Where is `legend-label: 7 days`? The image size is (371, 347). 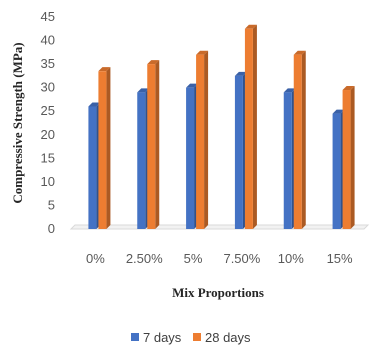 legend-label: 7 days is located at coordinates (162, 337).